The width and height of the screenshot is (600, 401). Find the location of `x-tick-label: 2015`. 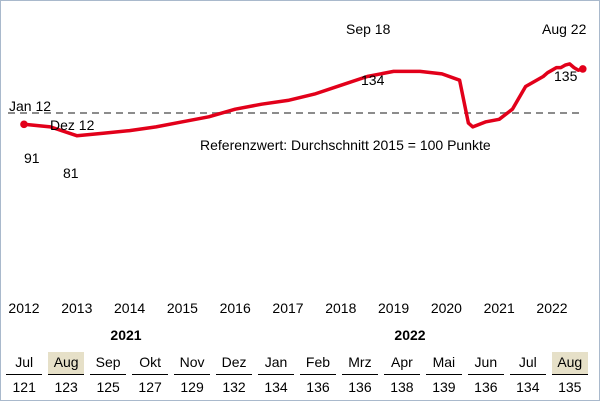

x-tick-label: 2015 is located at coordinates (182, 308).